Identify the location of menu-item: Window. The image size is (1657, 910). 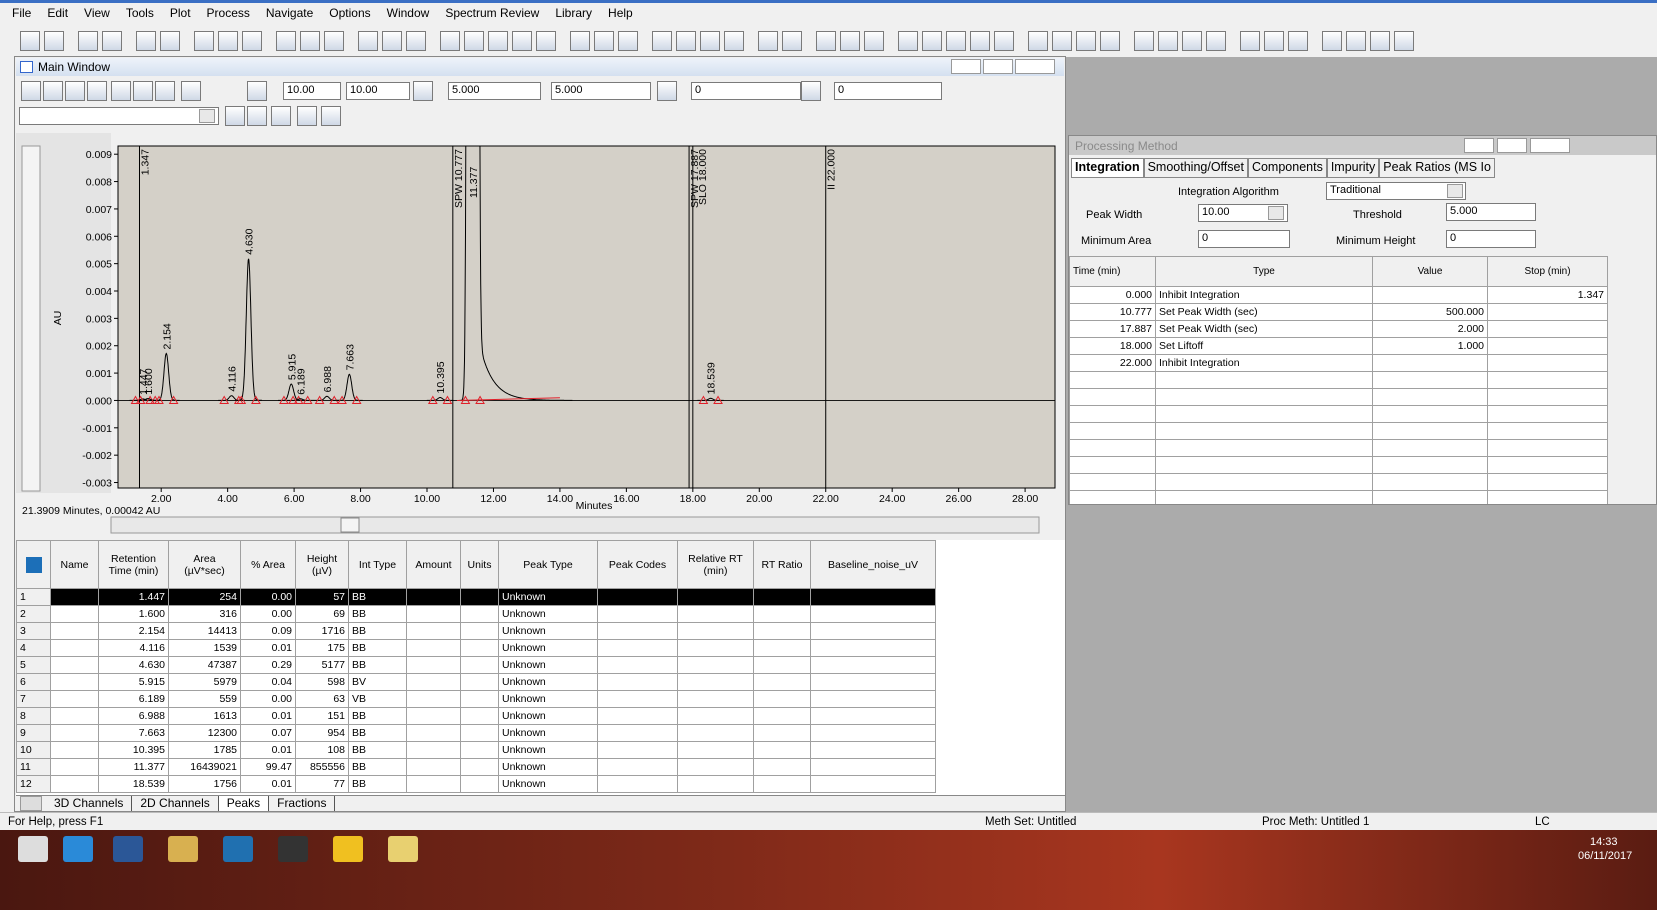
(408, 13).